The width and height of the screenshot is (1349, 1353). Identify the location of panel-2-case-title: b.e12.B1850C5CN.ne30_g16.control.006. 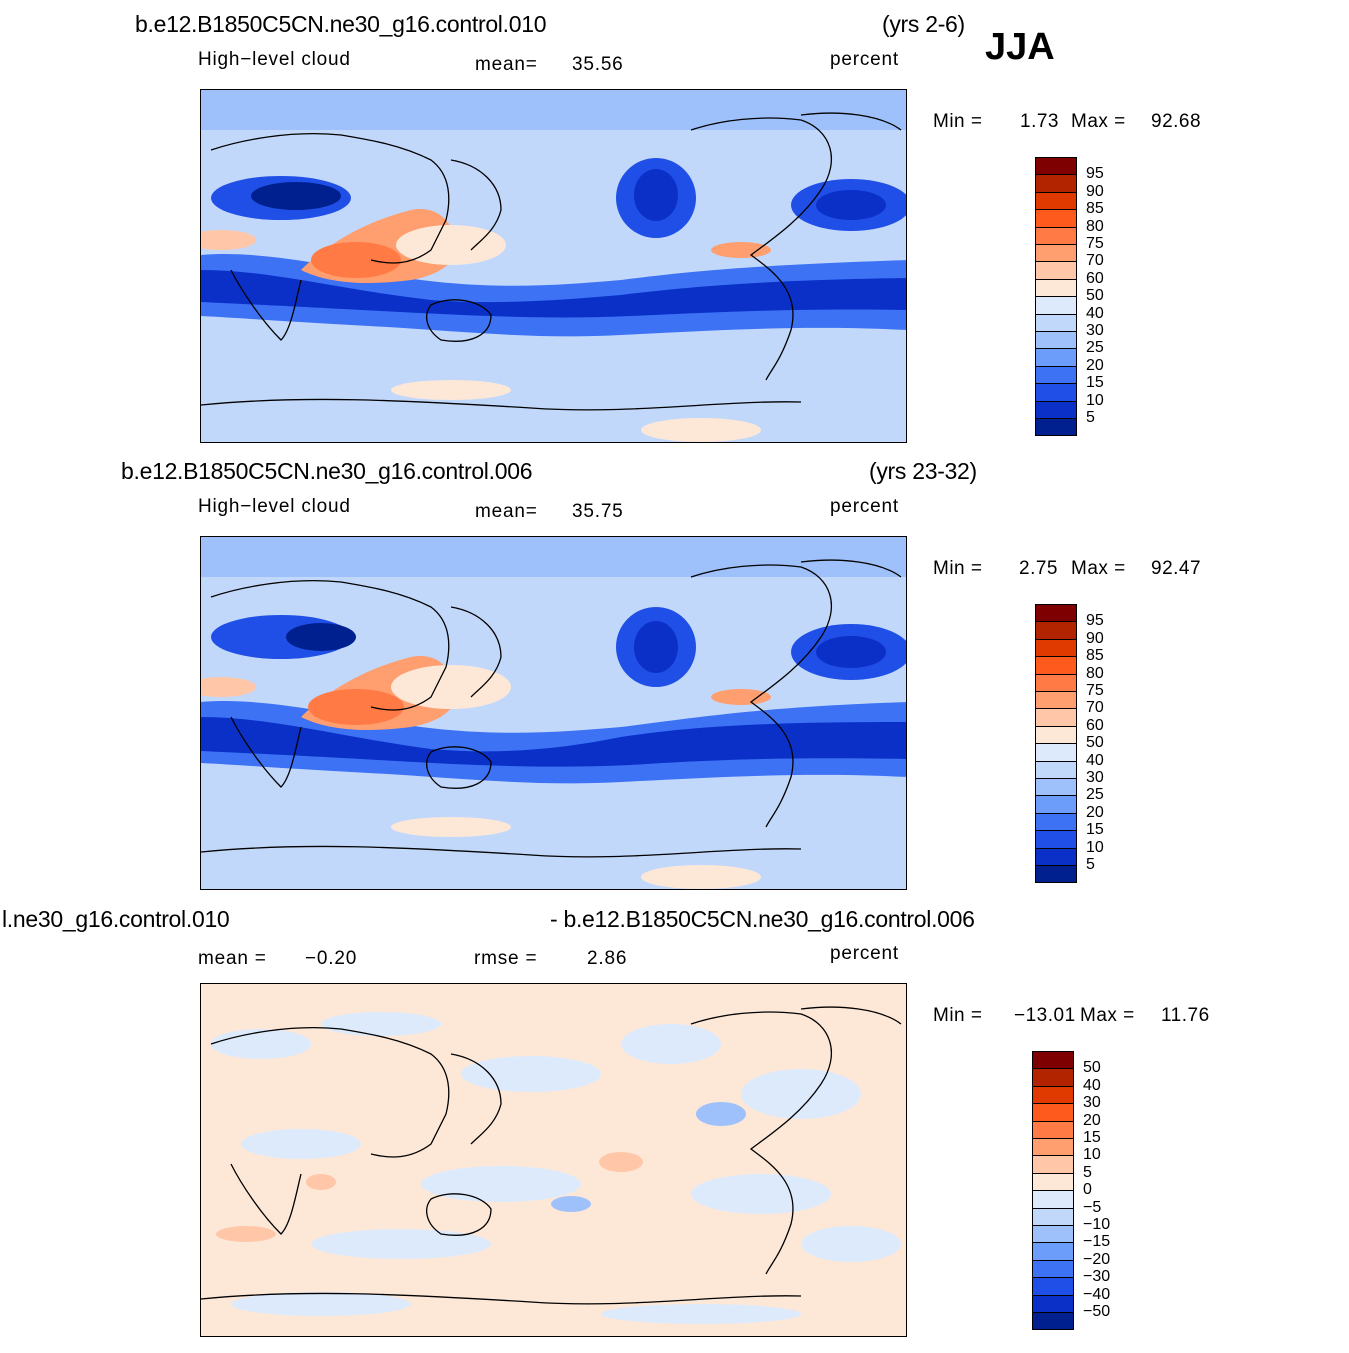
(327, 471).